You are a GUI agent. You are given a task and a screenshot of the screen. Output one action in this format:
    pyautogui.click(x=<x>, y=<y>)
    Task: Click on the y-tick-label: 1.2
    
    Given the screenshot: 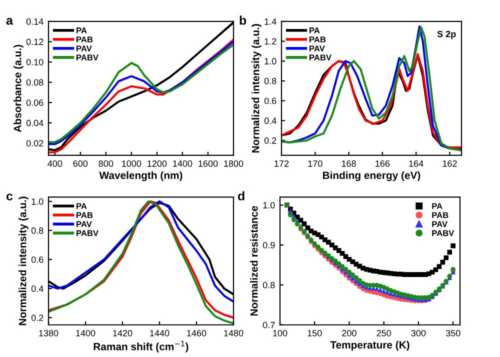 What is the action you would take?
    pyautogui.click(x=270, y=41)
    